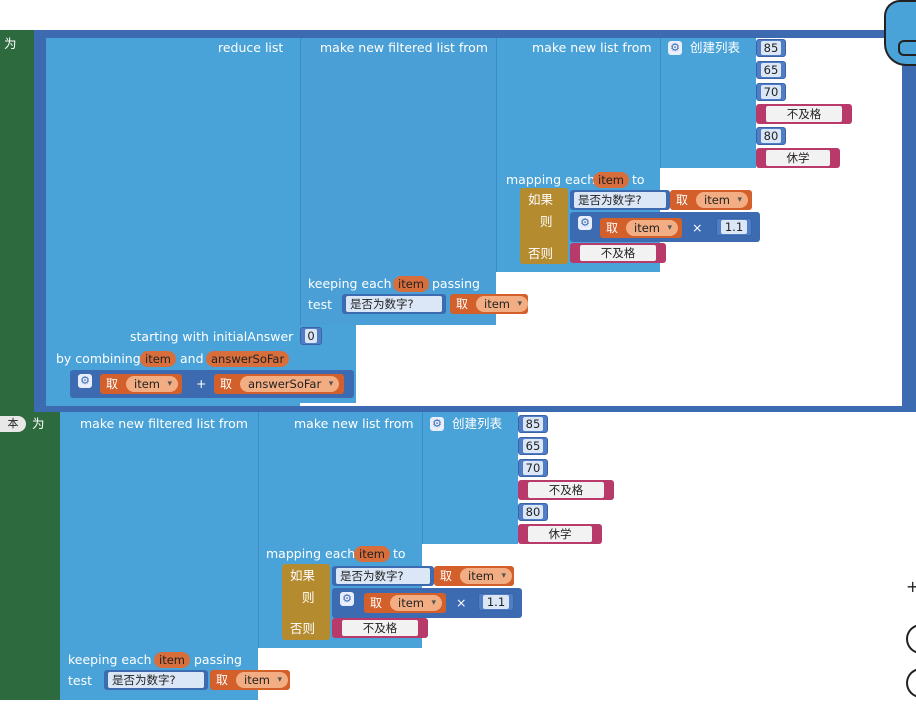 The height and width of the screenshot is (709, 916). I want to click on combining-label: by combining, so click(98, 358).